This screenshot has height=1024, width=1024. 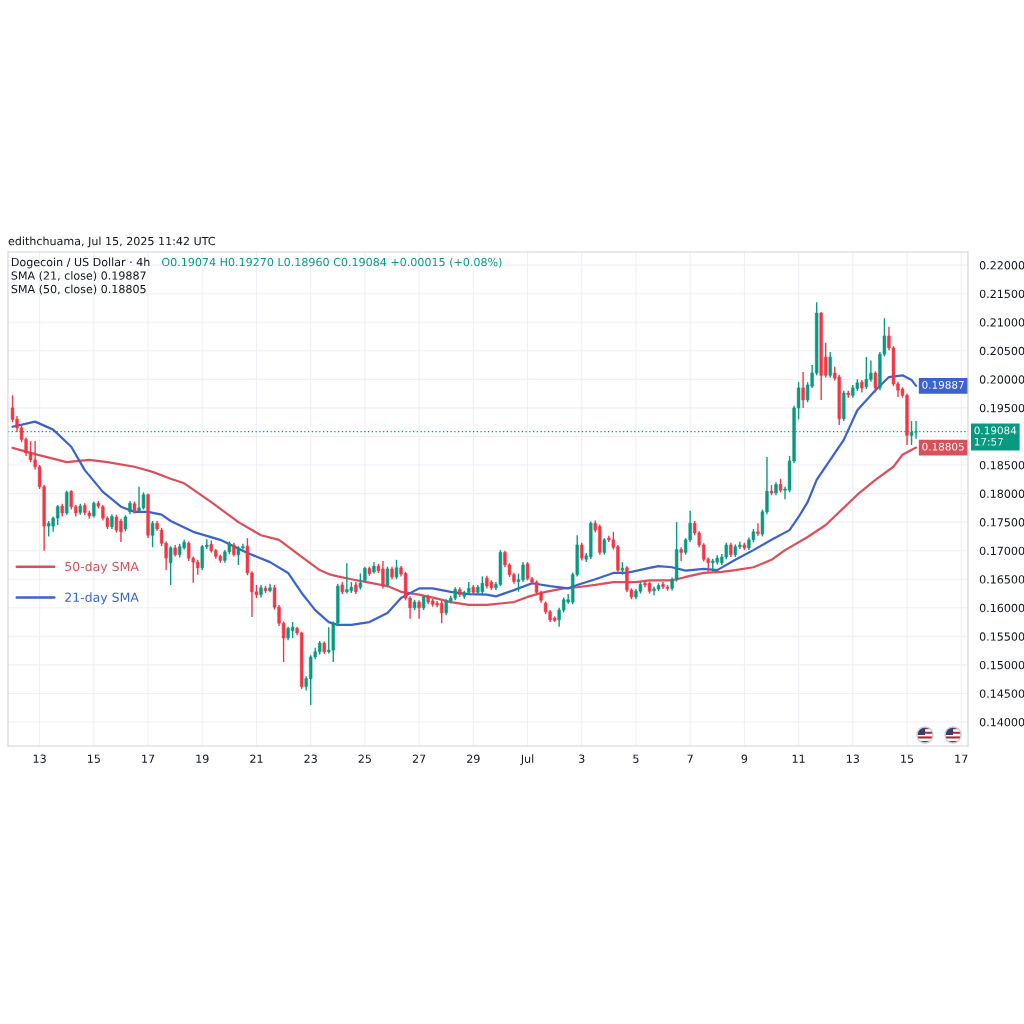 What do you see at coordinates (527, 759) in the screenshot?
I see `x-tick-label: Jul` at bounding box center [527, 759].